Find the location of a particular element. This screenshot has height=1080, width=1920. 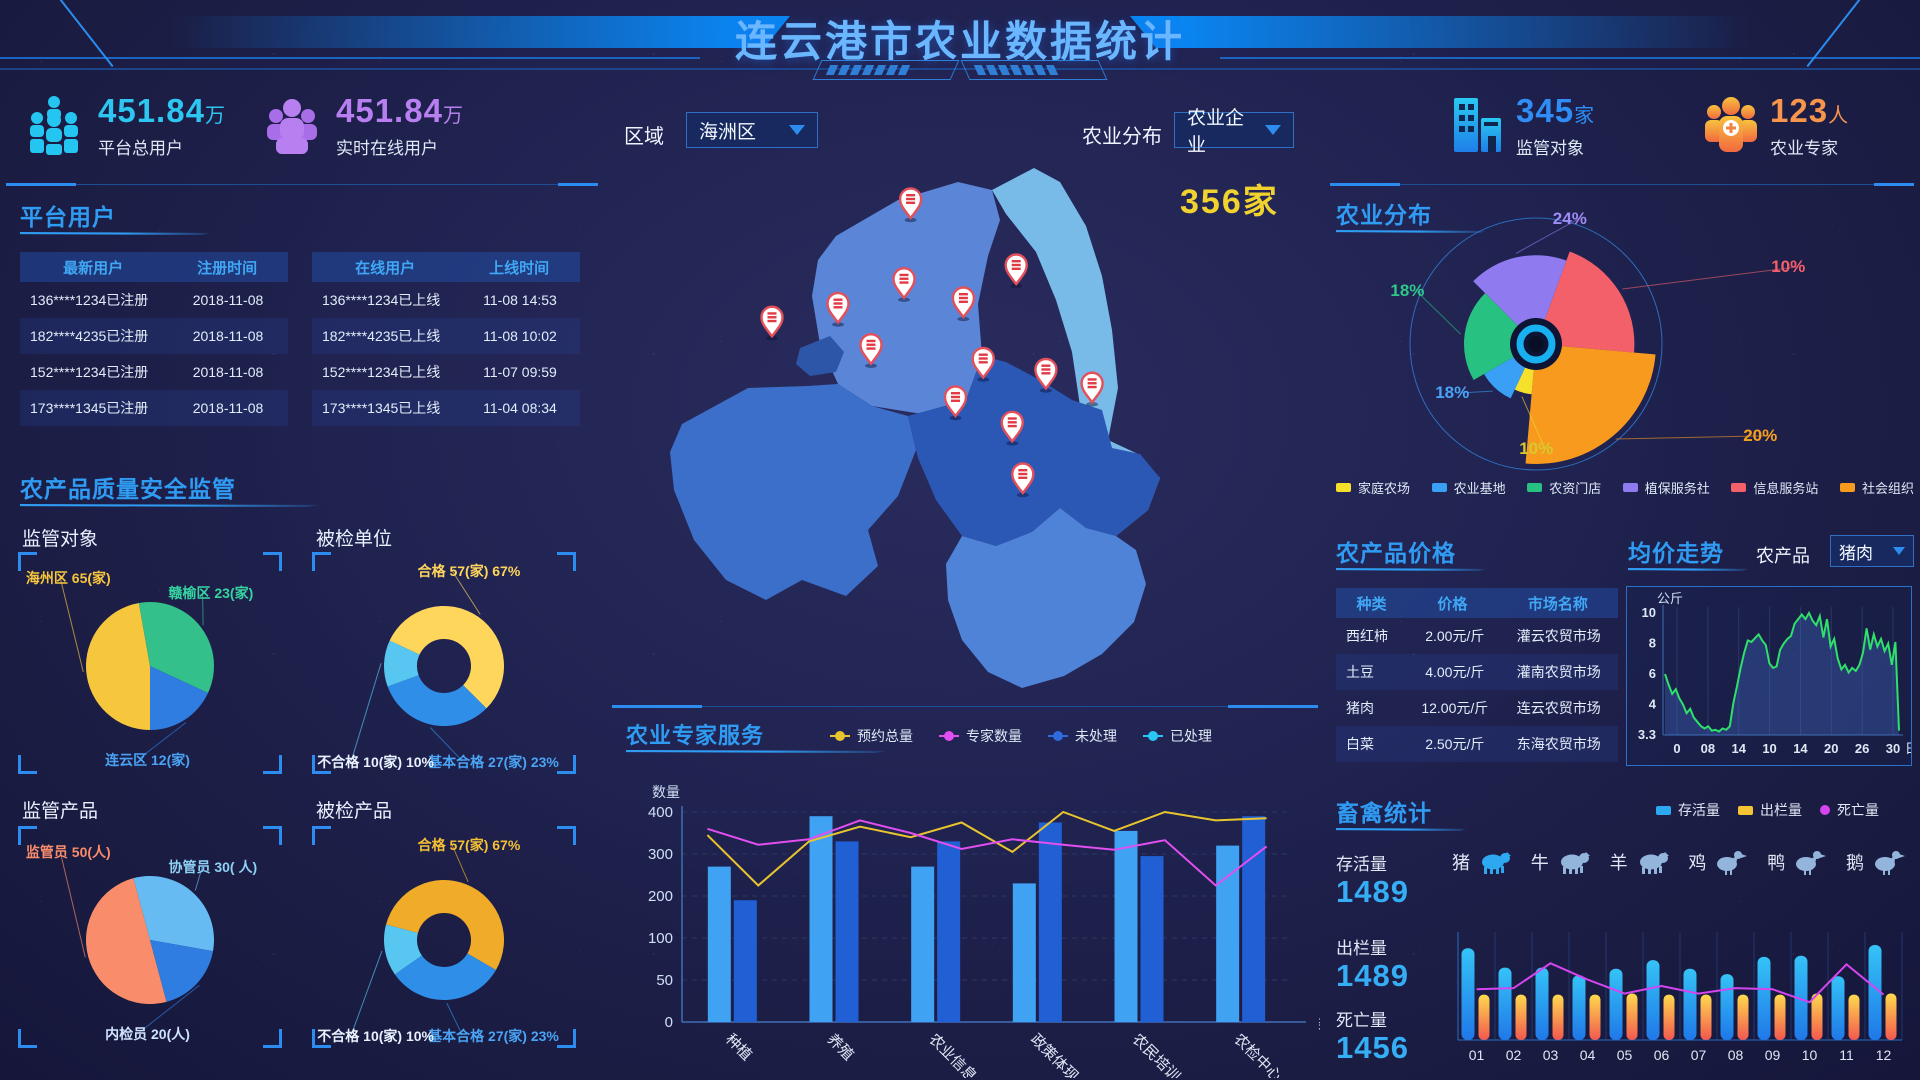

animal-item-羊: 羊 is located at coordinates (1641, 862).